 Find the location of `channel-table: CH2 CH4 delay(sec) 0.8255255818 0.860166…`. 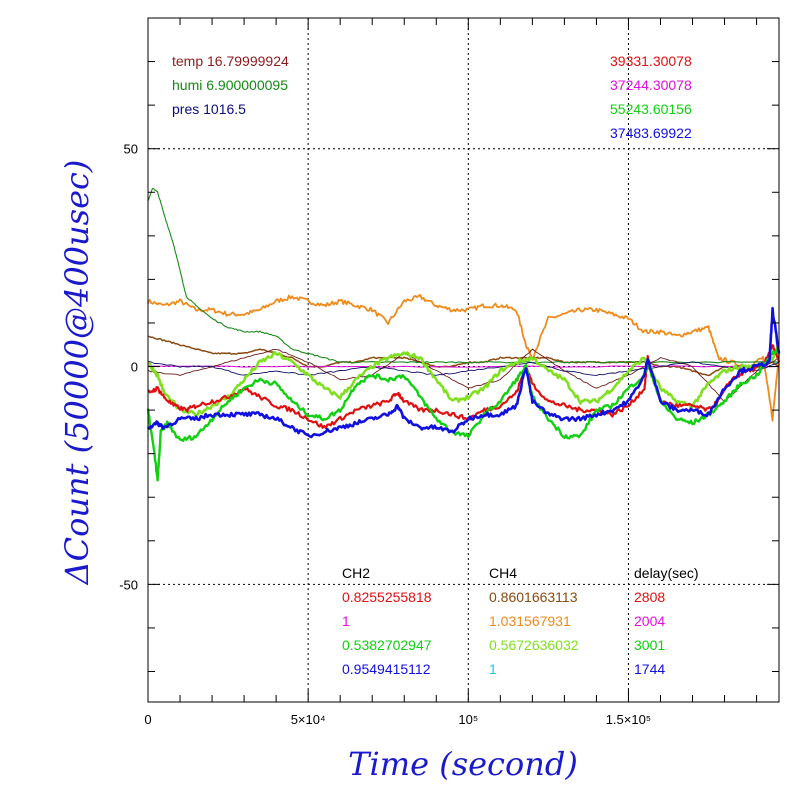

channel-table: CH2 CH4 delay(sec) 0.8255255818 0.860166… is located at coordinates (520, 621).